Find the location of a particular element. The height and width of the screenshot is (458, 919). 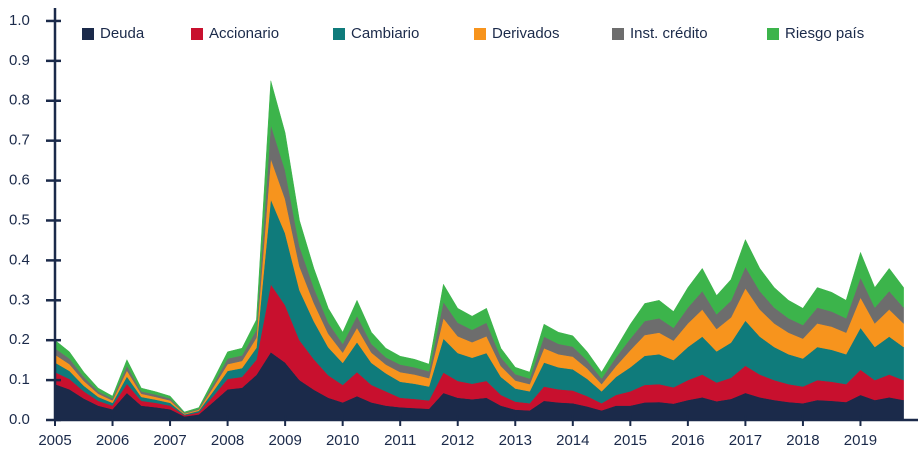

x-tick-label: 2011 is located at coordinates (400, 440).